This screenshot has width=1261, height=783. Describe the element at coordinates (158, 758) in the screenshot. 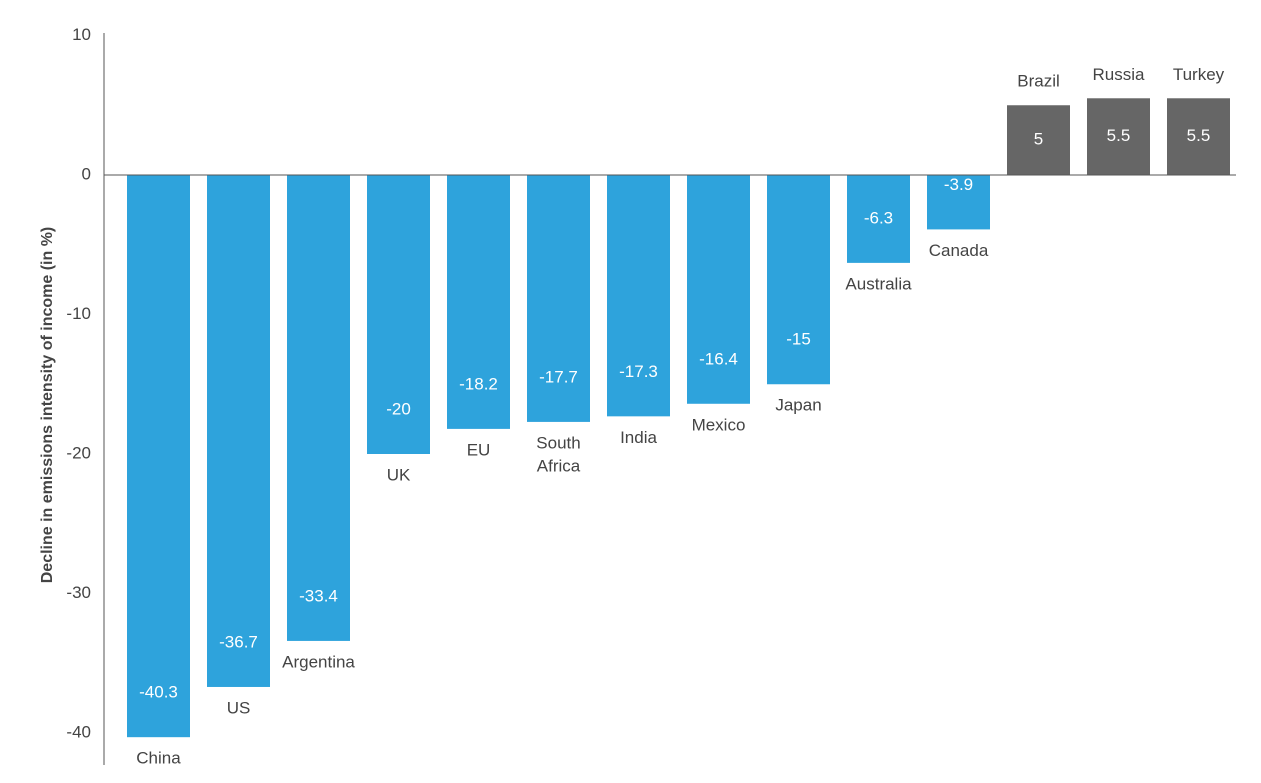

I see `category-label: China` at that location.